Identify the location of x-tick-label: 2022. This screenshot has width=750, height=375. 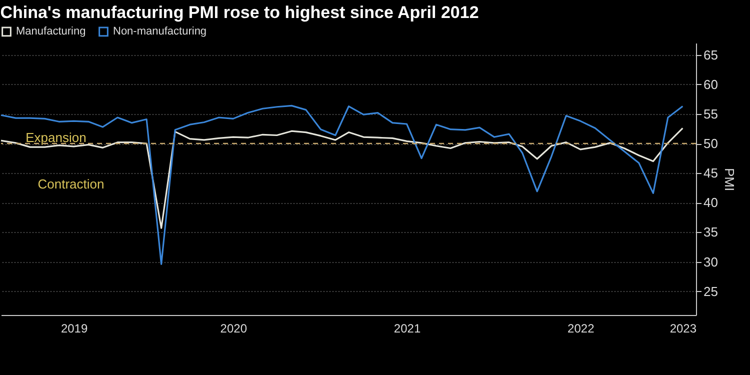
(581, 329).